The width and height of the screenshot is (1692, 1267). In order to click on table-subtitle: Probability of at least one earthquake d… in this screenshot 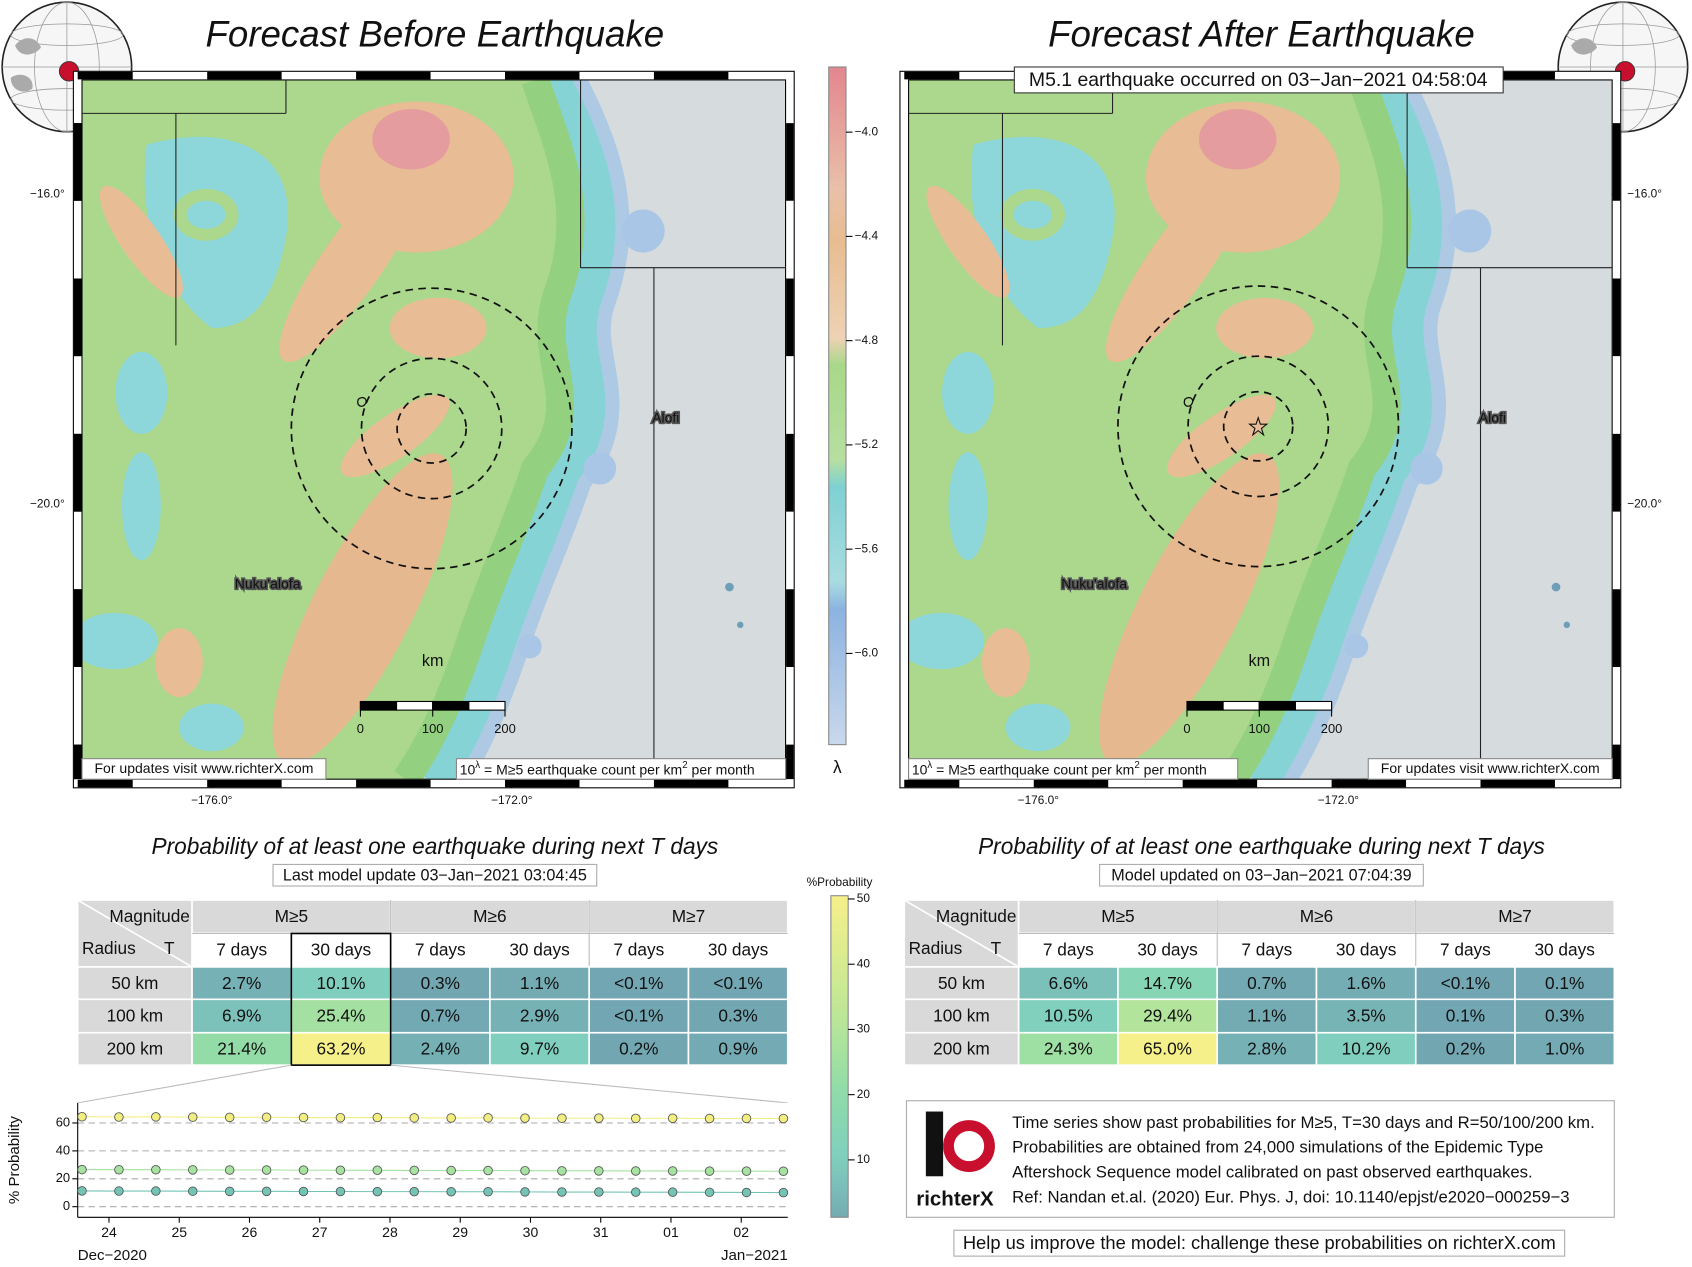, I will do `click(434, 846)`.